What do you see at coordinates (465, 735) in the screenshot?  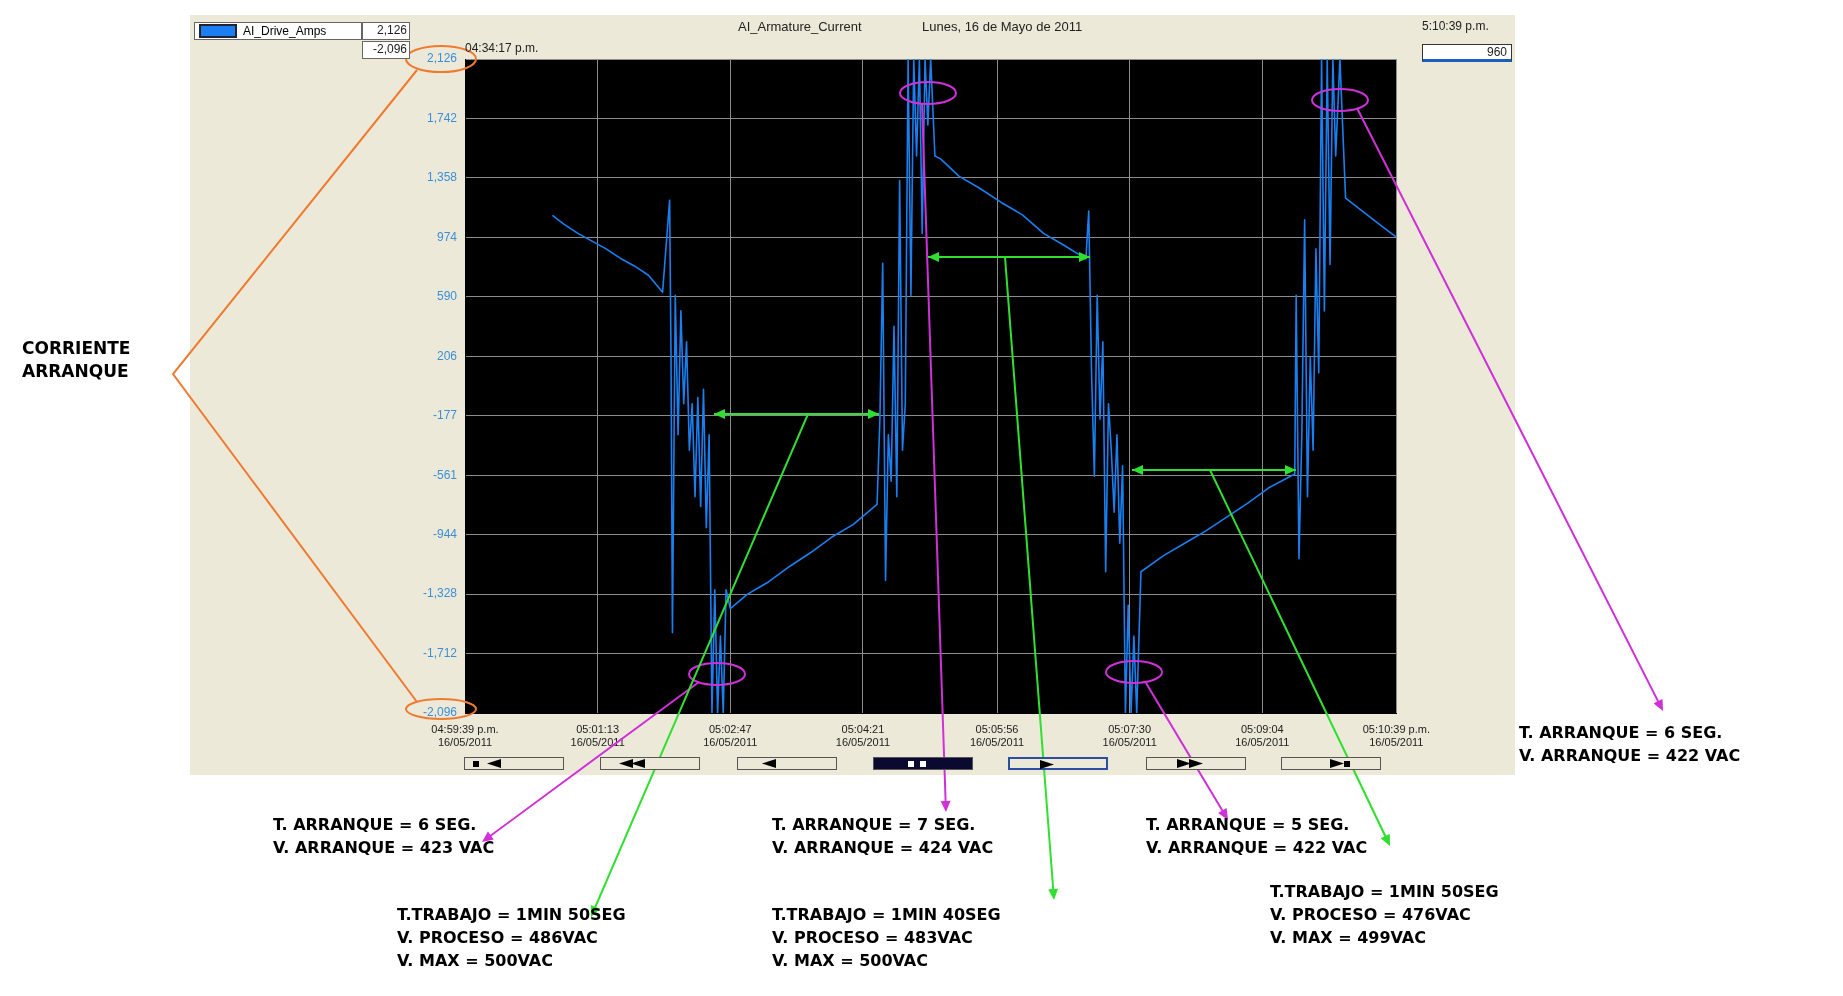 I see `x-tick-label: 04:59:39 p.m. 16/05/2011` at bounding box center [465, 735].